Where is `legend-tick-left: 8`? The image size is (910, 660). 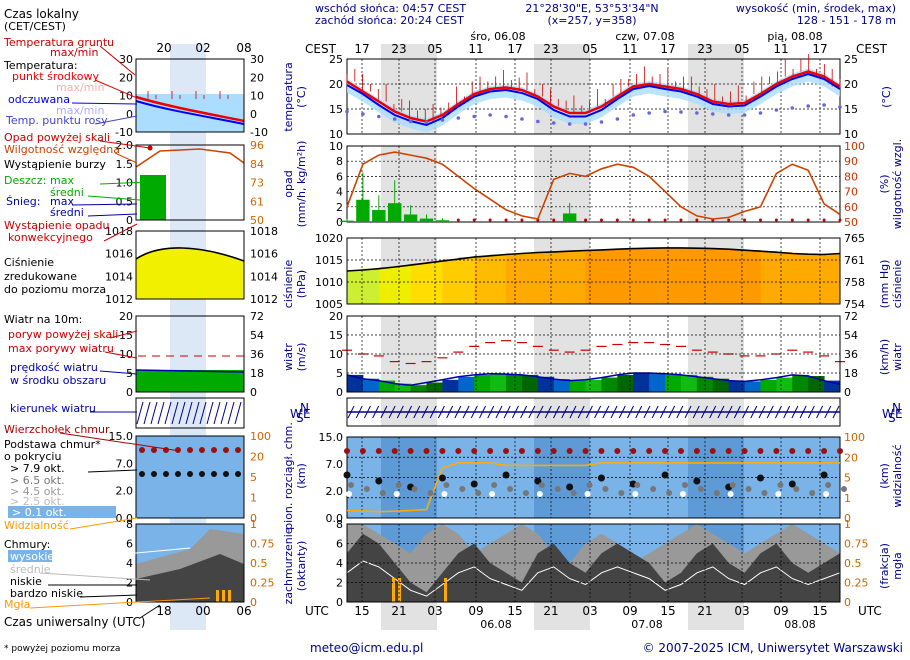 legend-tick-left: 8 is located at coordinates (129, 524).